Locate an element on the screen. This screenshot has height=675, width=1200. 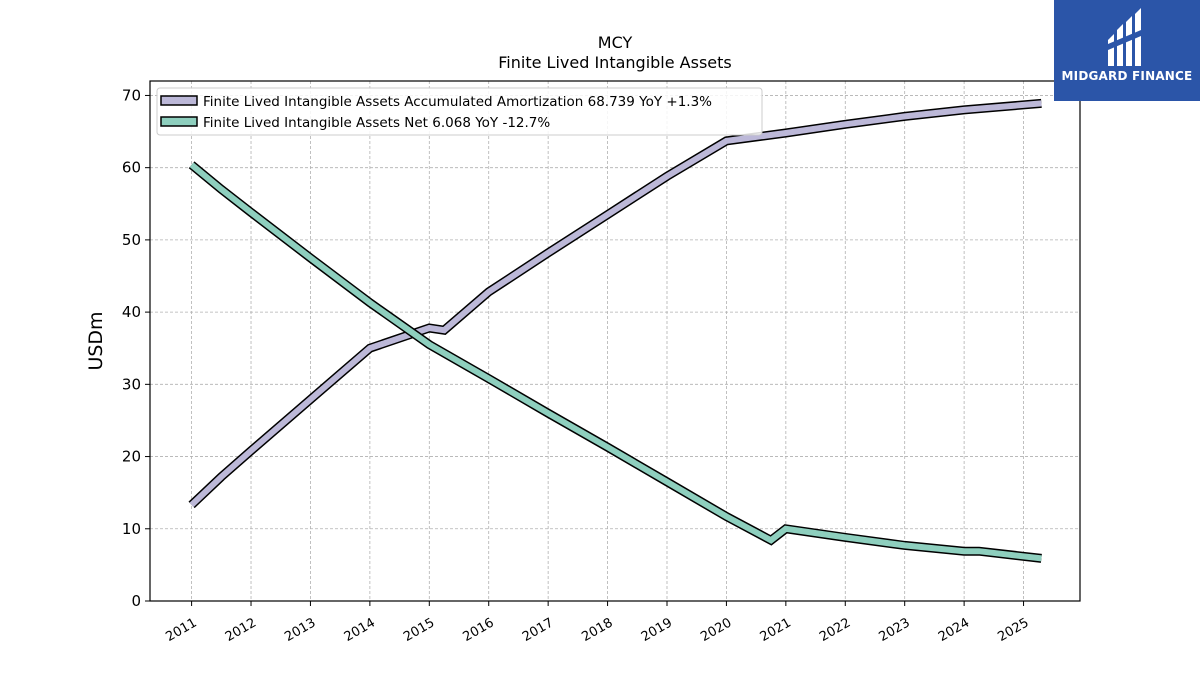
y-tick-label: 20 is located at coordinates (131, 457).